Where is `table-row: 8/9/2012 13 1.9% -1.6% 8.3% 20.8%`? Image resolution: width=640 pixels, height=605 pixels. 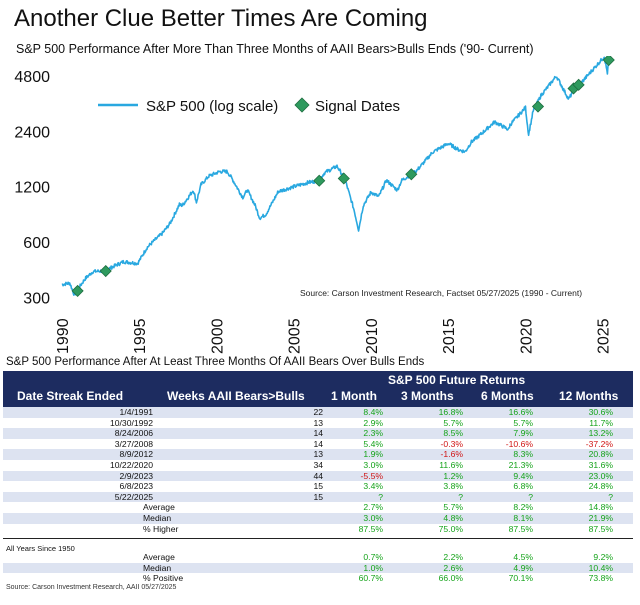 table-row: 8/9/2012 13 1.9% -1.6% 8.3% 20.8% is located at coordinates (318, 454).